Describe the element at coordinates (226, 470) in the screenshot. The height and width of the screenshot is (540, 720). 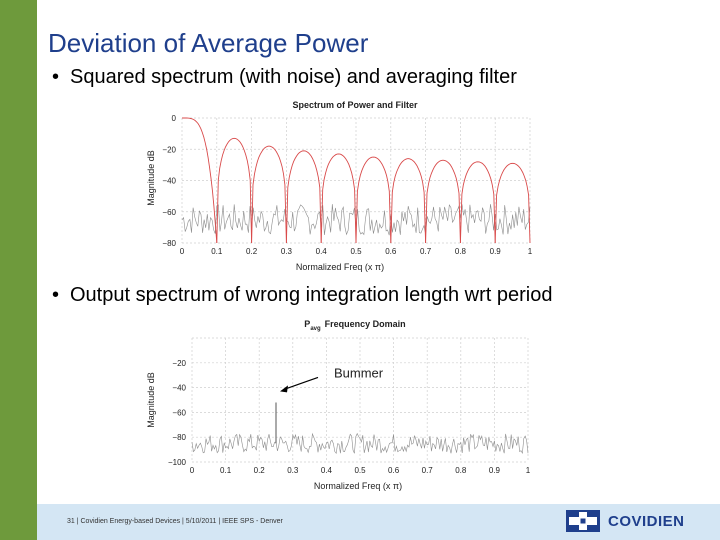
I see `chart-2-x-tick-label: 0.1` at that location.